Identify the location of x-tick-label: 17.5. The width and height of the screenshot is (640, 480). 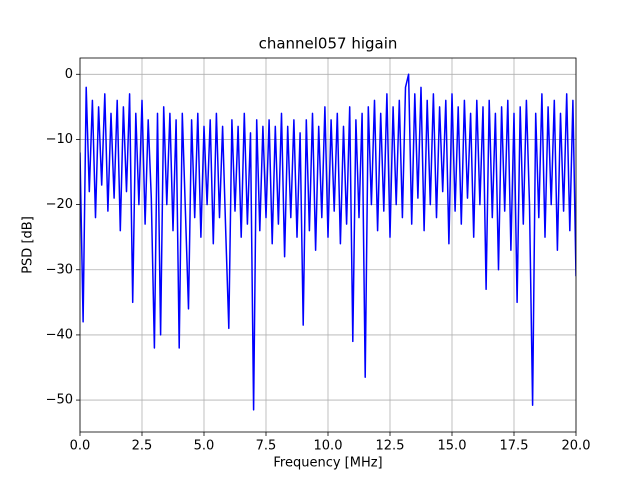
(514, 446).